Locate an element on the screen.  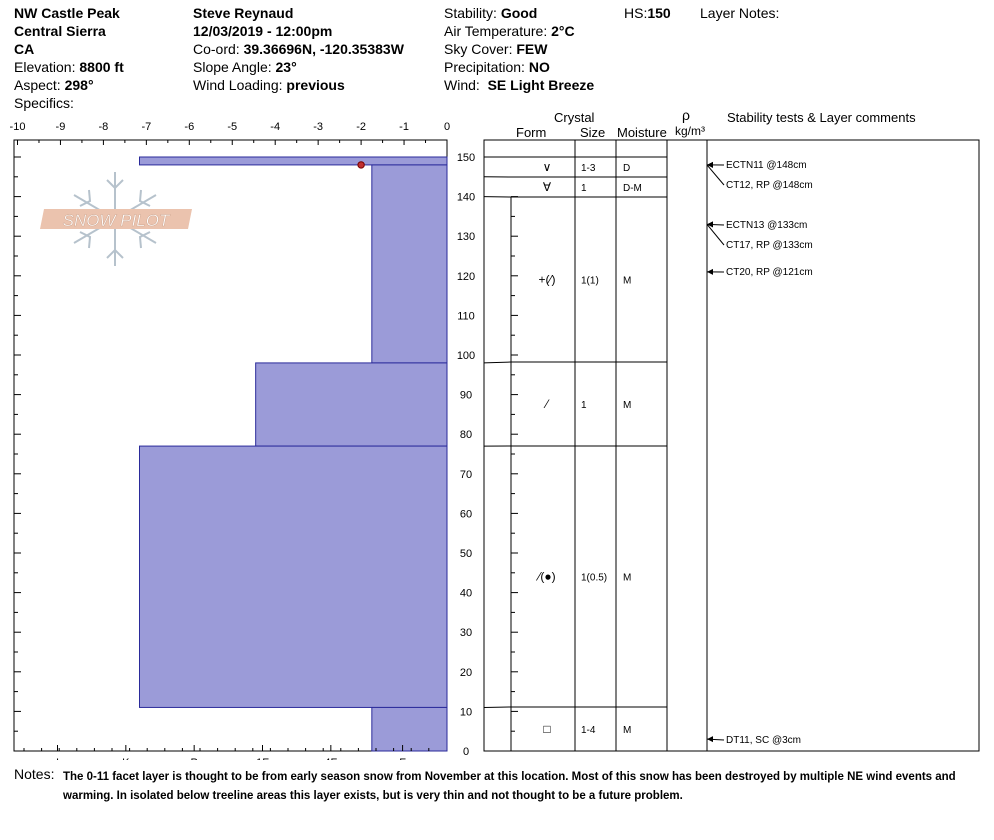
layer-size: 1(0.5) is located at coordinates (594, 578).